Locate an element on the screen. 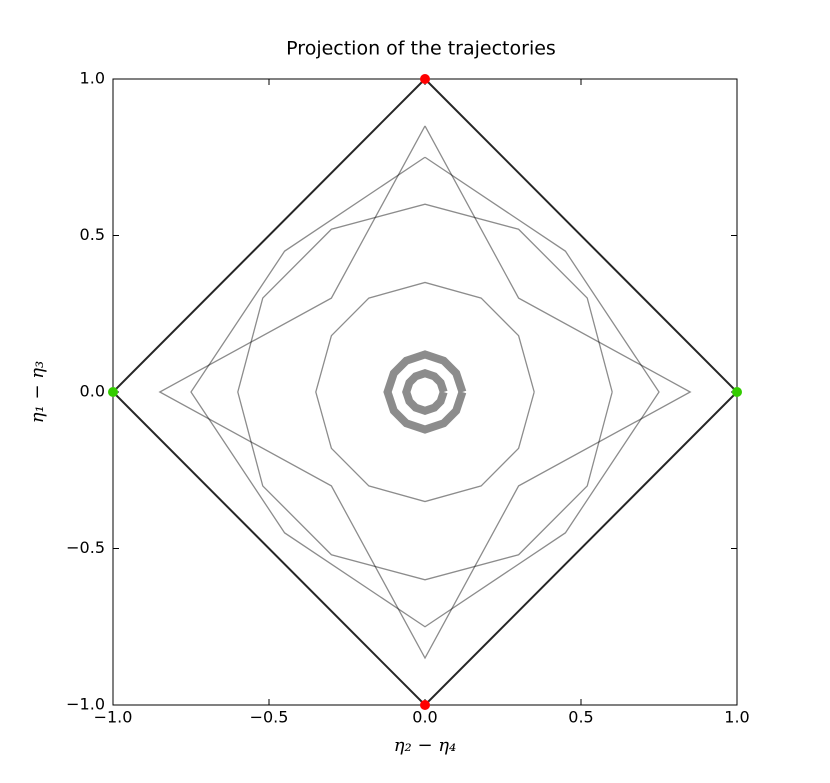  x-tick-label: 1.0 is located at coordinates (736, 717).